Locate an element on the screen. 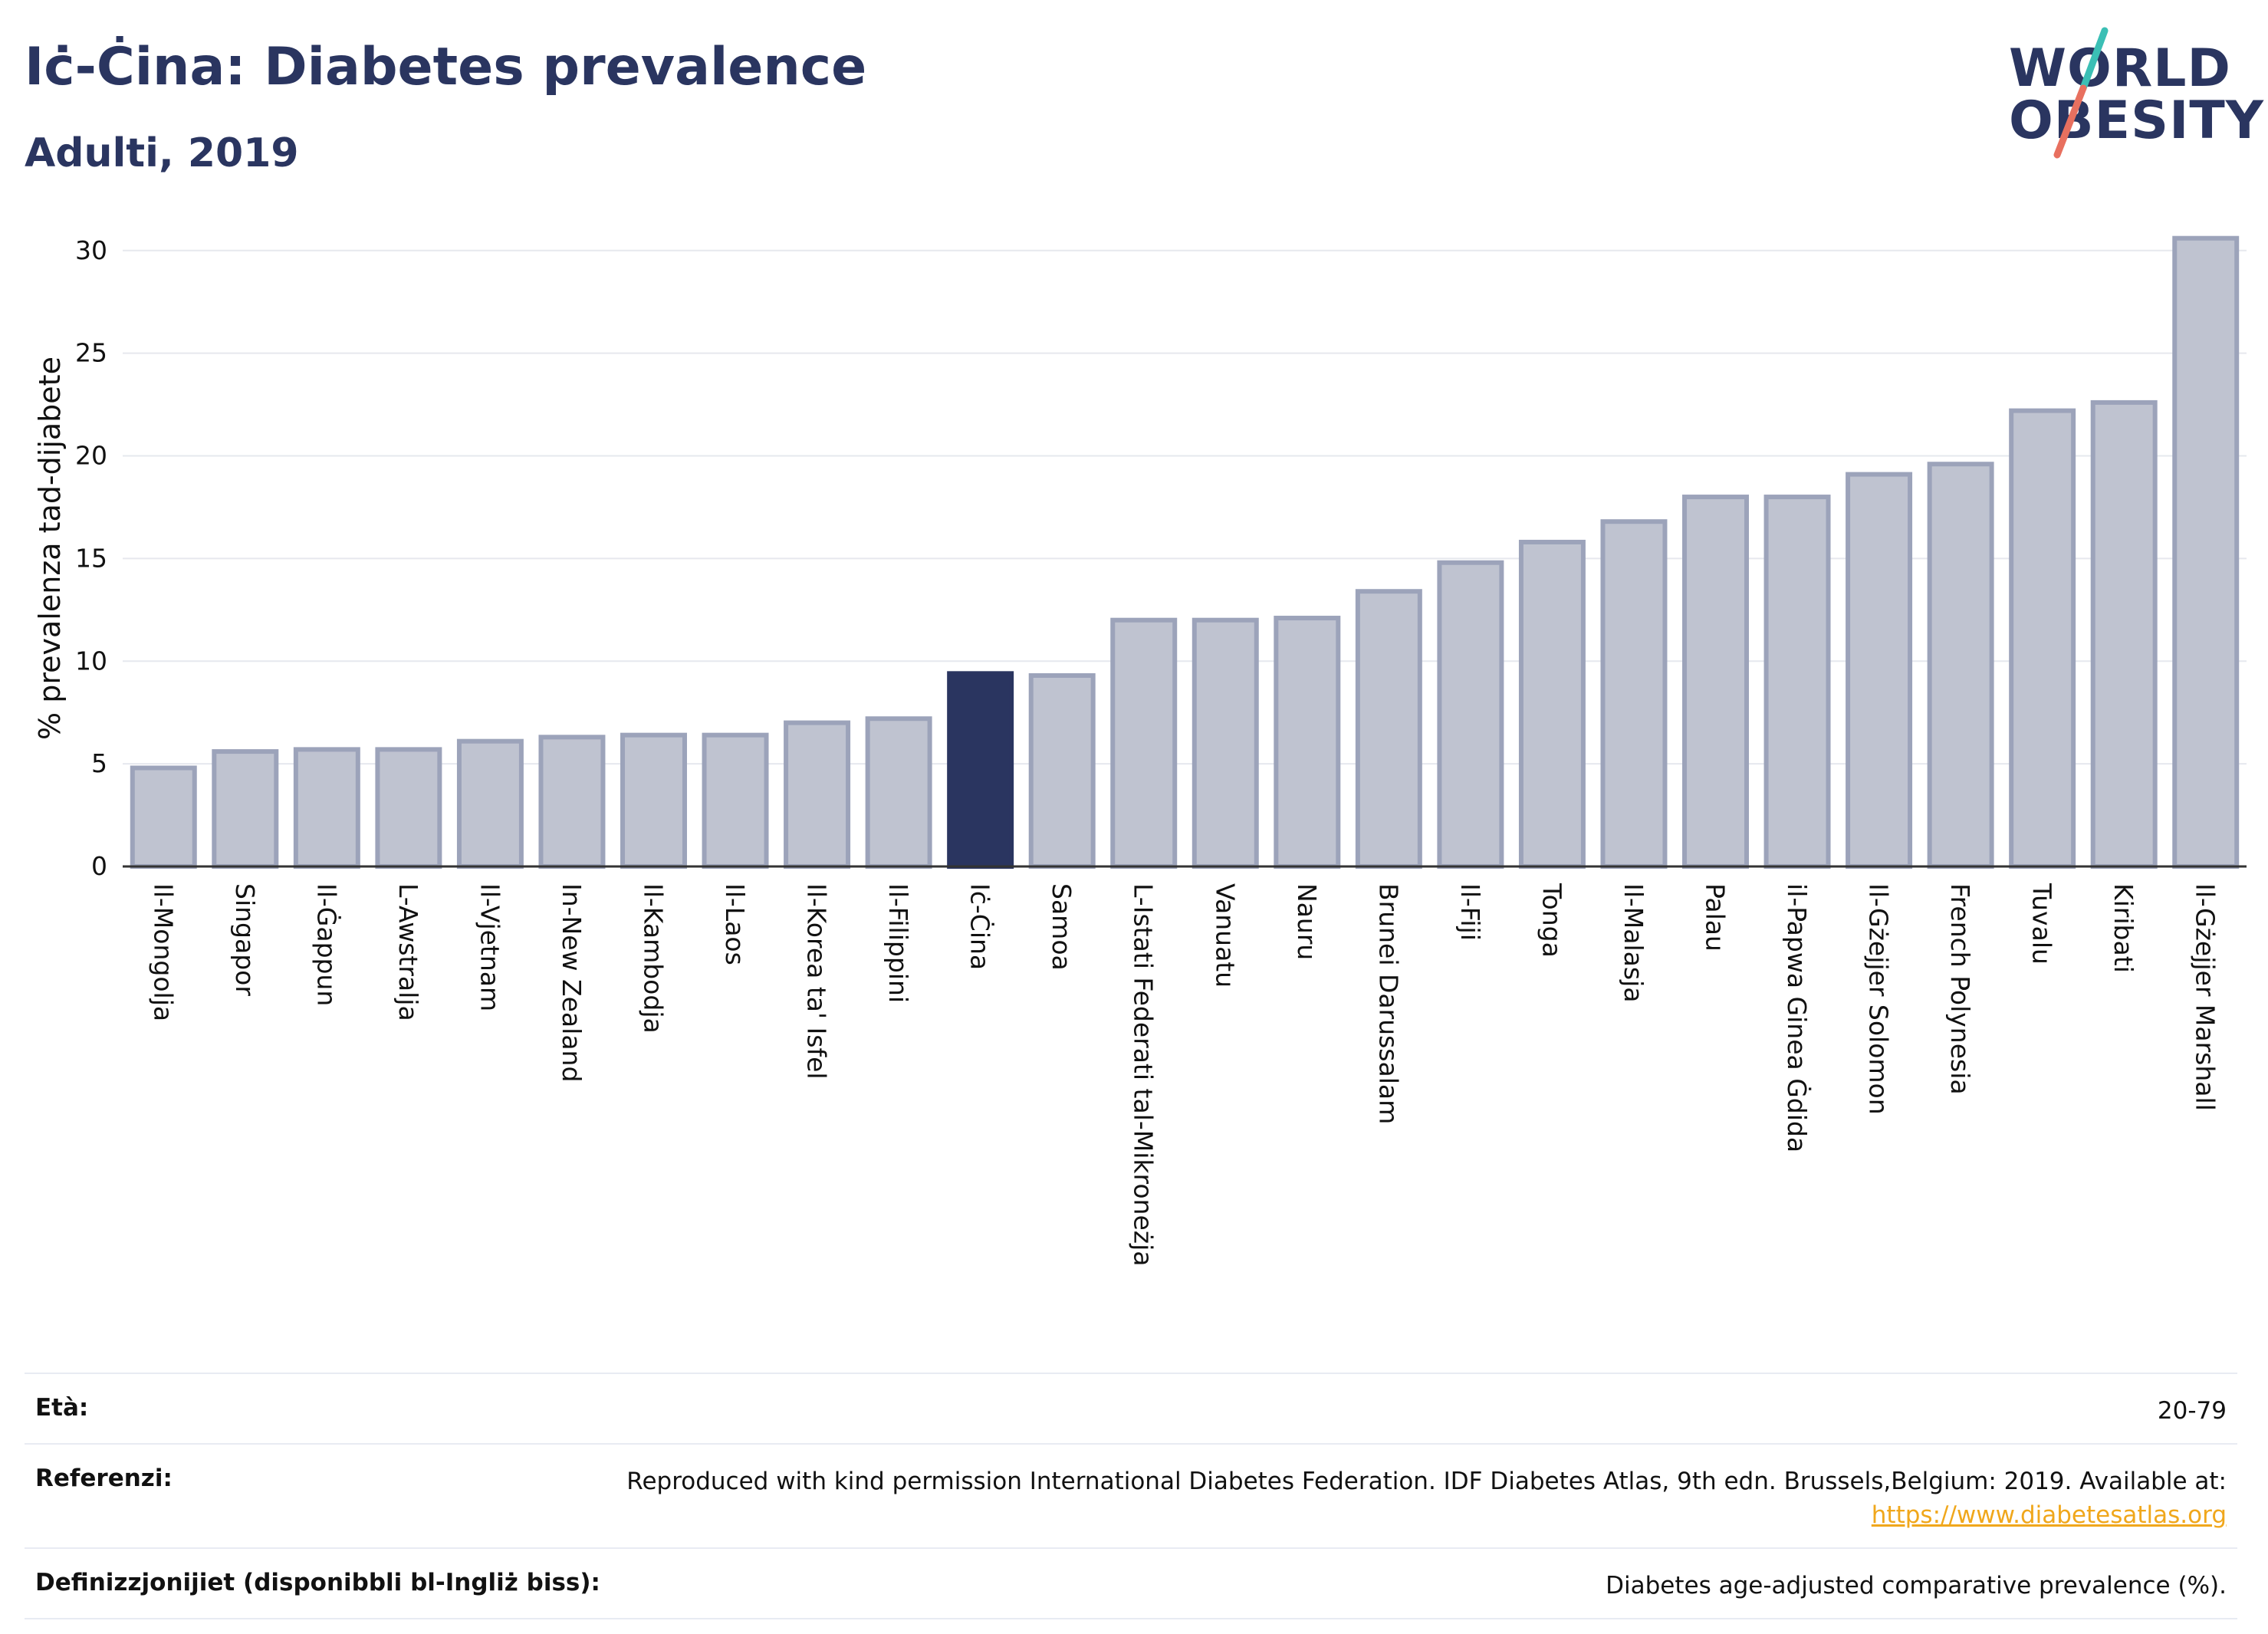 The width and height of the screenshot is (2268, 1634). info-label-references: Referenzi: is located at coordinates (104, 1479).